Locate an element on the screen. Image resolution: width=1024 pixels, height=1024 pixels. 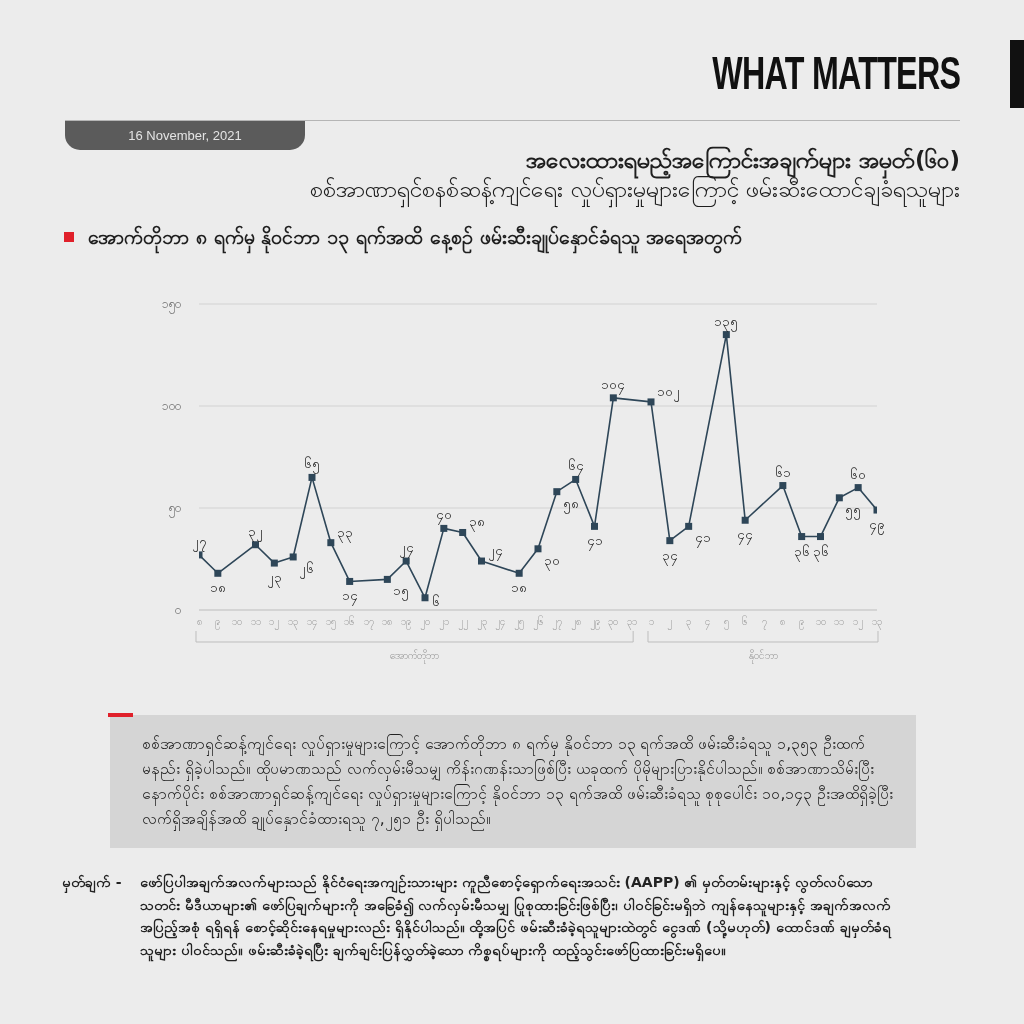
data-label: ၄၀ is located at coordinates (443, 516).